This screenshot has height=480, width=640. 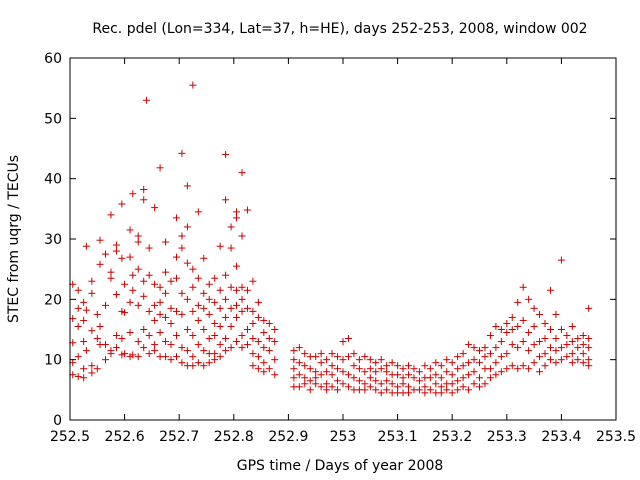 I want to click on x-tick-label: 253.2, so click(x=452, y=437).